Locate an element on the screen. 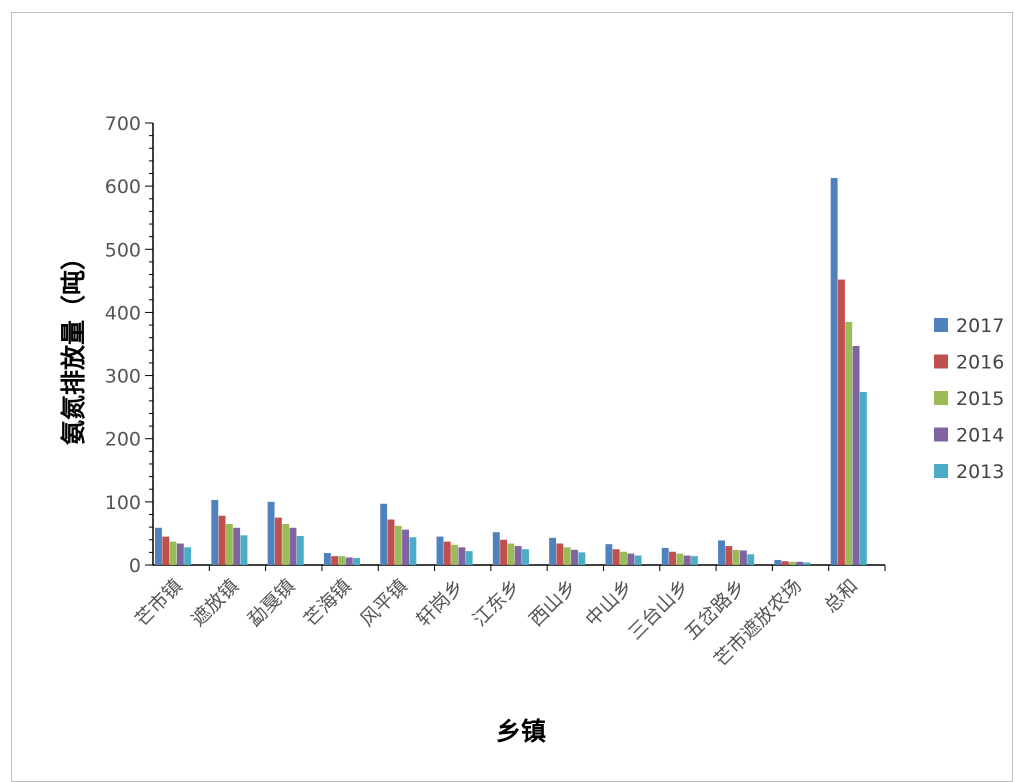 The height and width of the screenshot is (782, 1015). x-tick-label: 风平镇 is located at coordinates (384, 603).